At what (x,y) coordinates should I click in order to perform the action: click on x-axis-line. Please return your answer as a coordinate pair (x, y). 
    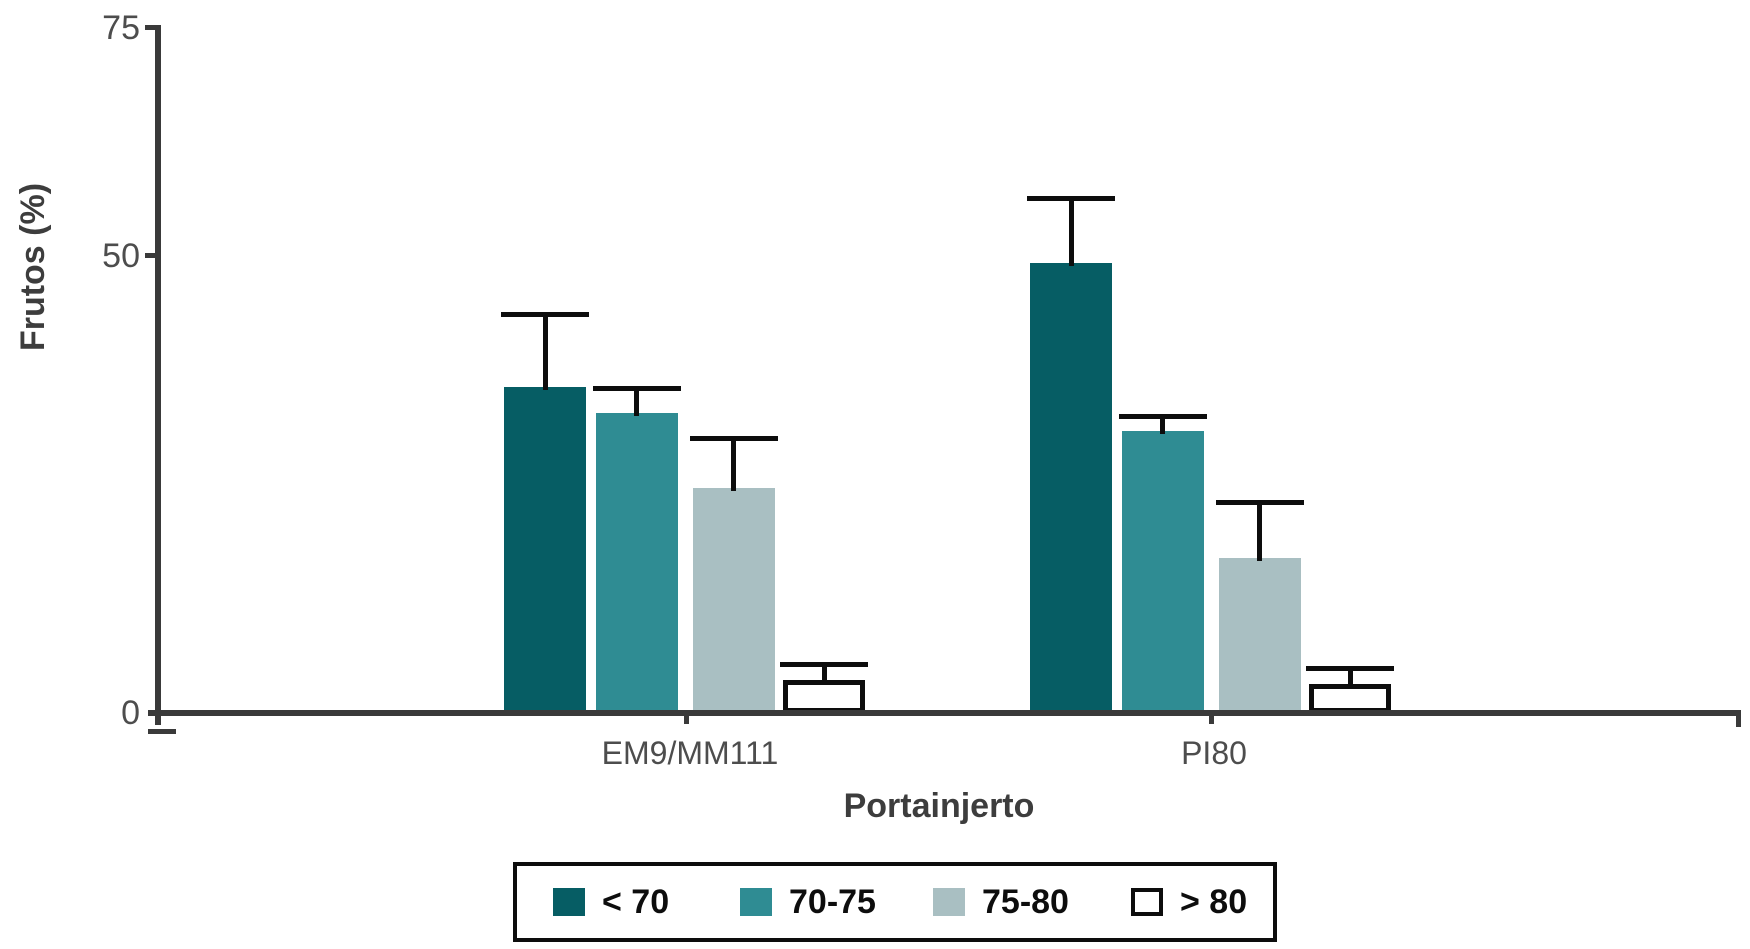
    Looking at the image, I should click on (944, 713).